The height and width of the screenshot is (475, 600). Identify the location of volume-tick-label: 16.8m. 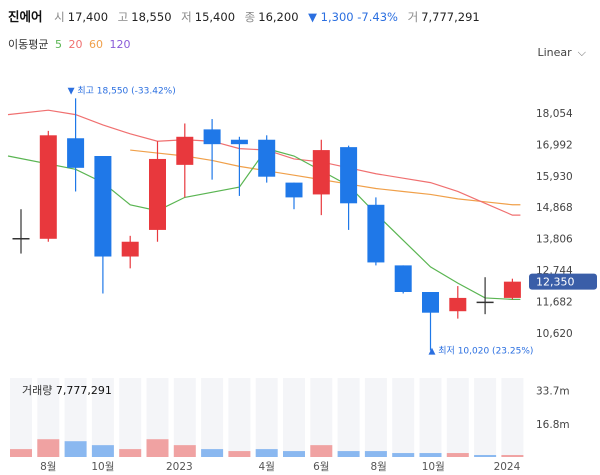
(553, 425).